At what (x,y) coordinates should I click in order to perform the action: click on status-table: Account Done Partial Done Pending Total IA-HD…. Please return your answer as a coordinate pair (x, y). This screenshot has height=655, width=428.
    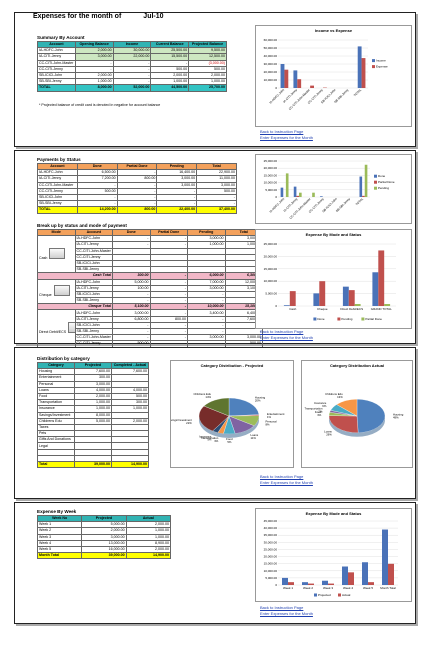
    Looking at the image, I should click on (137, 188).